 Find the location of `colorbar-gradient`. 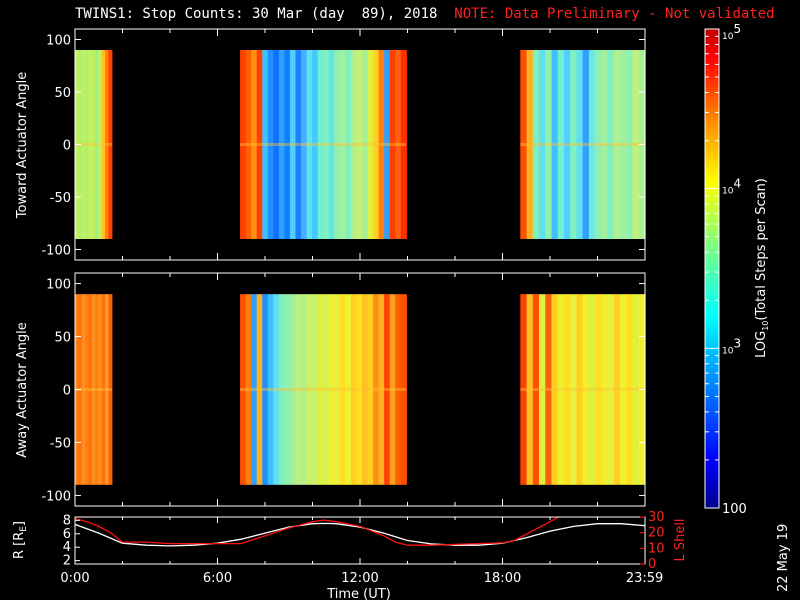

colorbar-gradient is located at coordinates (712, 268).